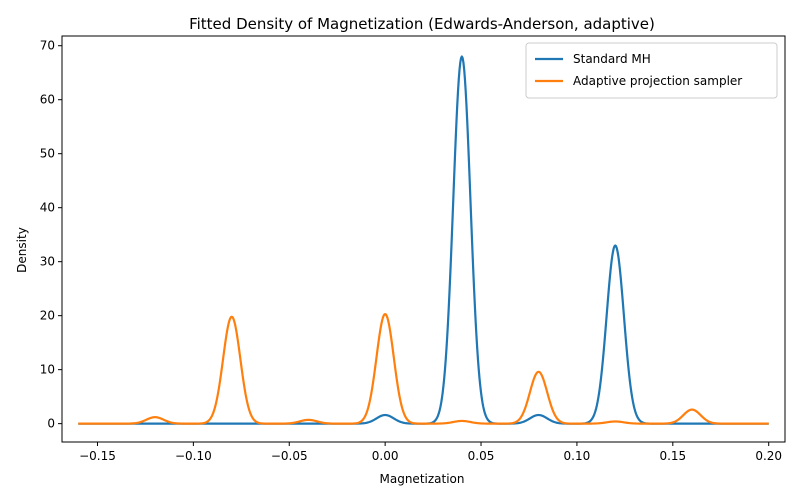  What do you see at coordinates (47, 370) in the screenshot?
I see `y-tick-label: 10` at bounding box center [47, 370].